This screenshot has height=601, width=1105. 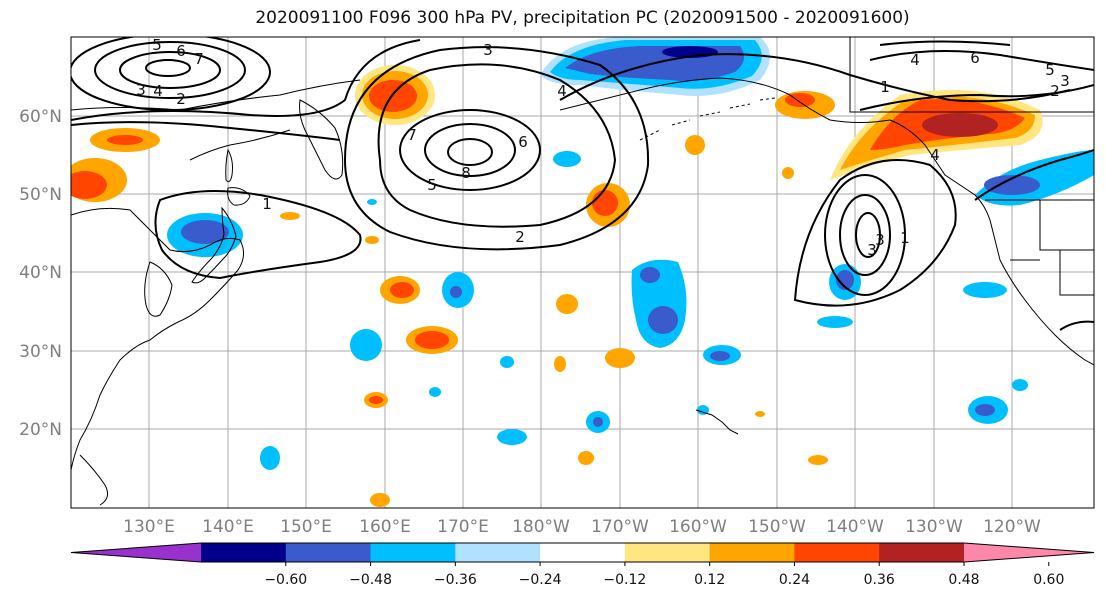 I want to click on colorbar-tick-label: 0.60, so click(x=1048, y=580).